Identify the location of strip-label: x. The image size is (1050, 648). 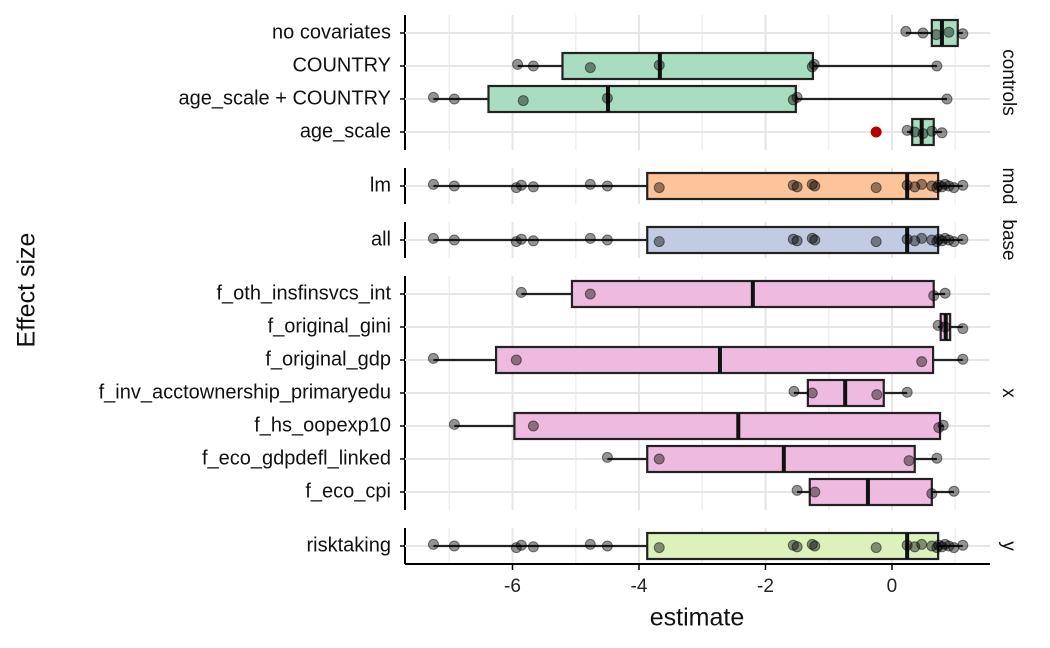
(1008, 393).